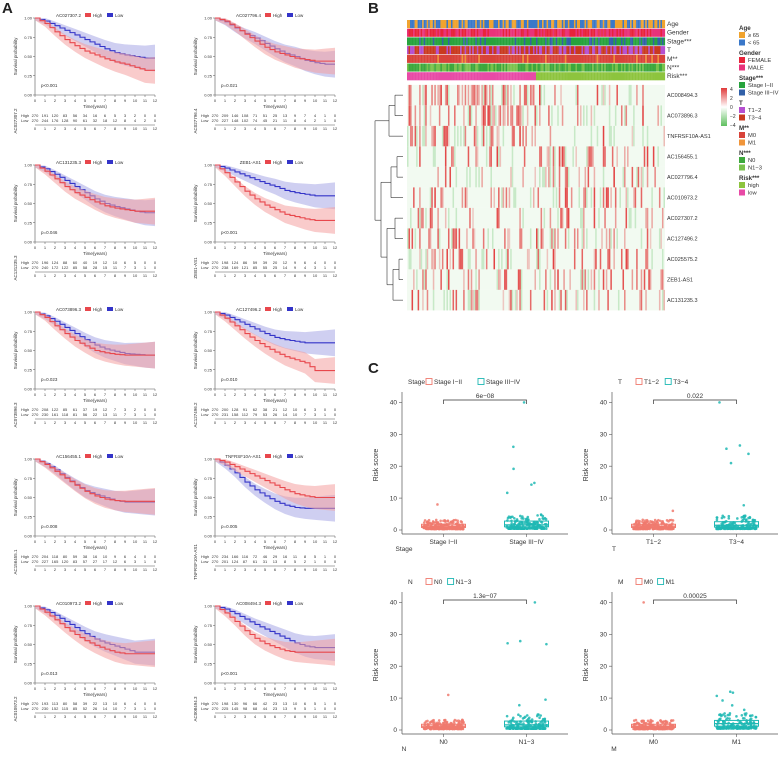 The image size is (784, 759). I want to click on track-label: Risk***, so click(677, 76).